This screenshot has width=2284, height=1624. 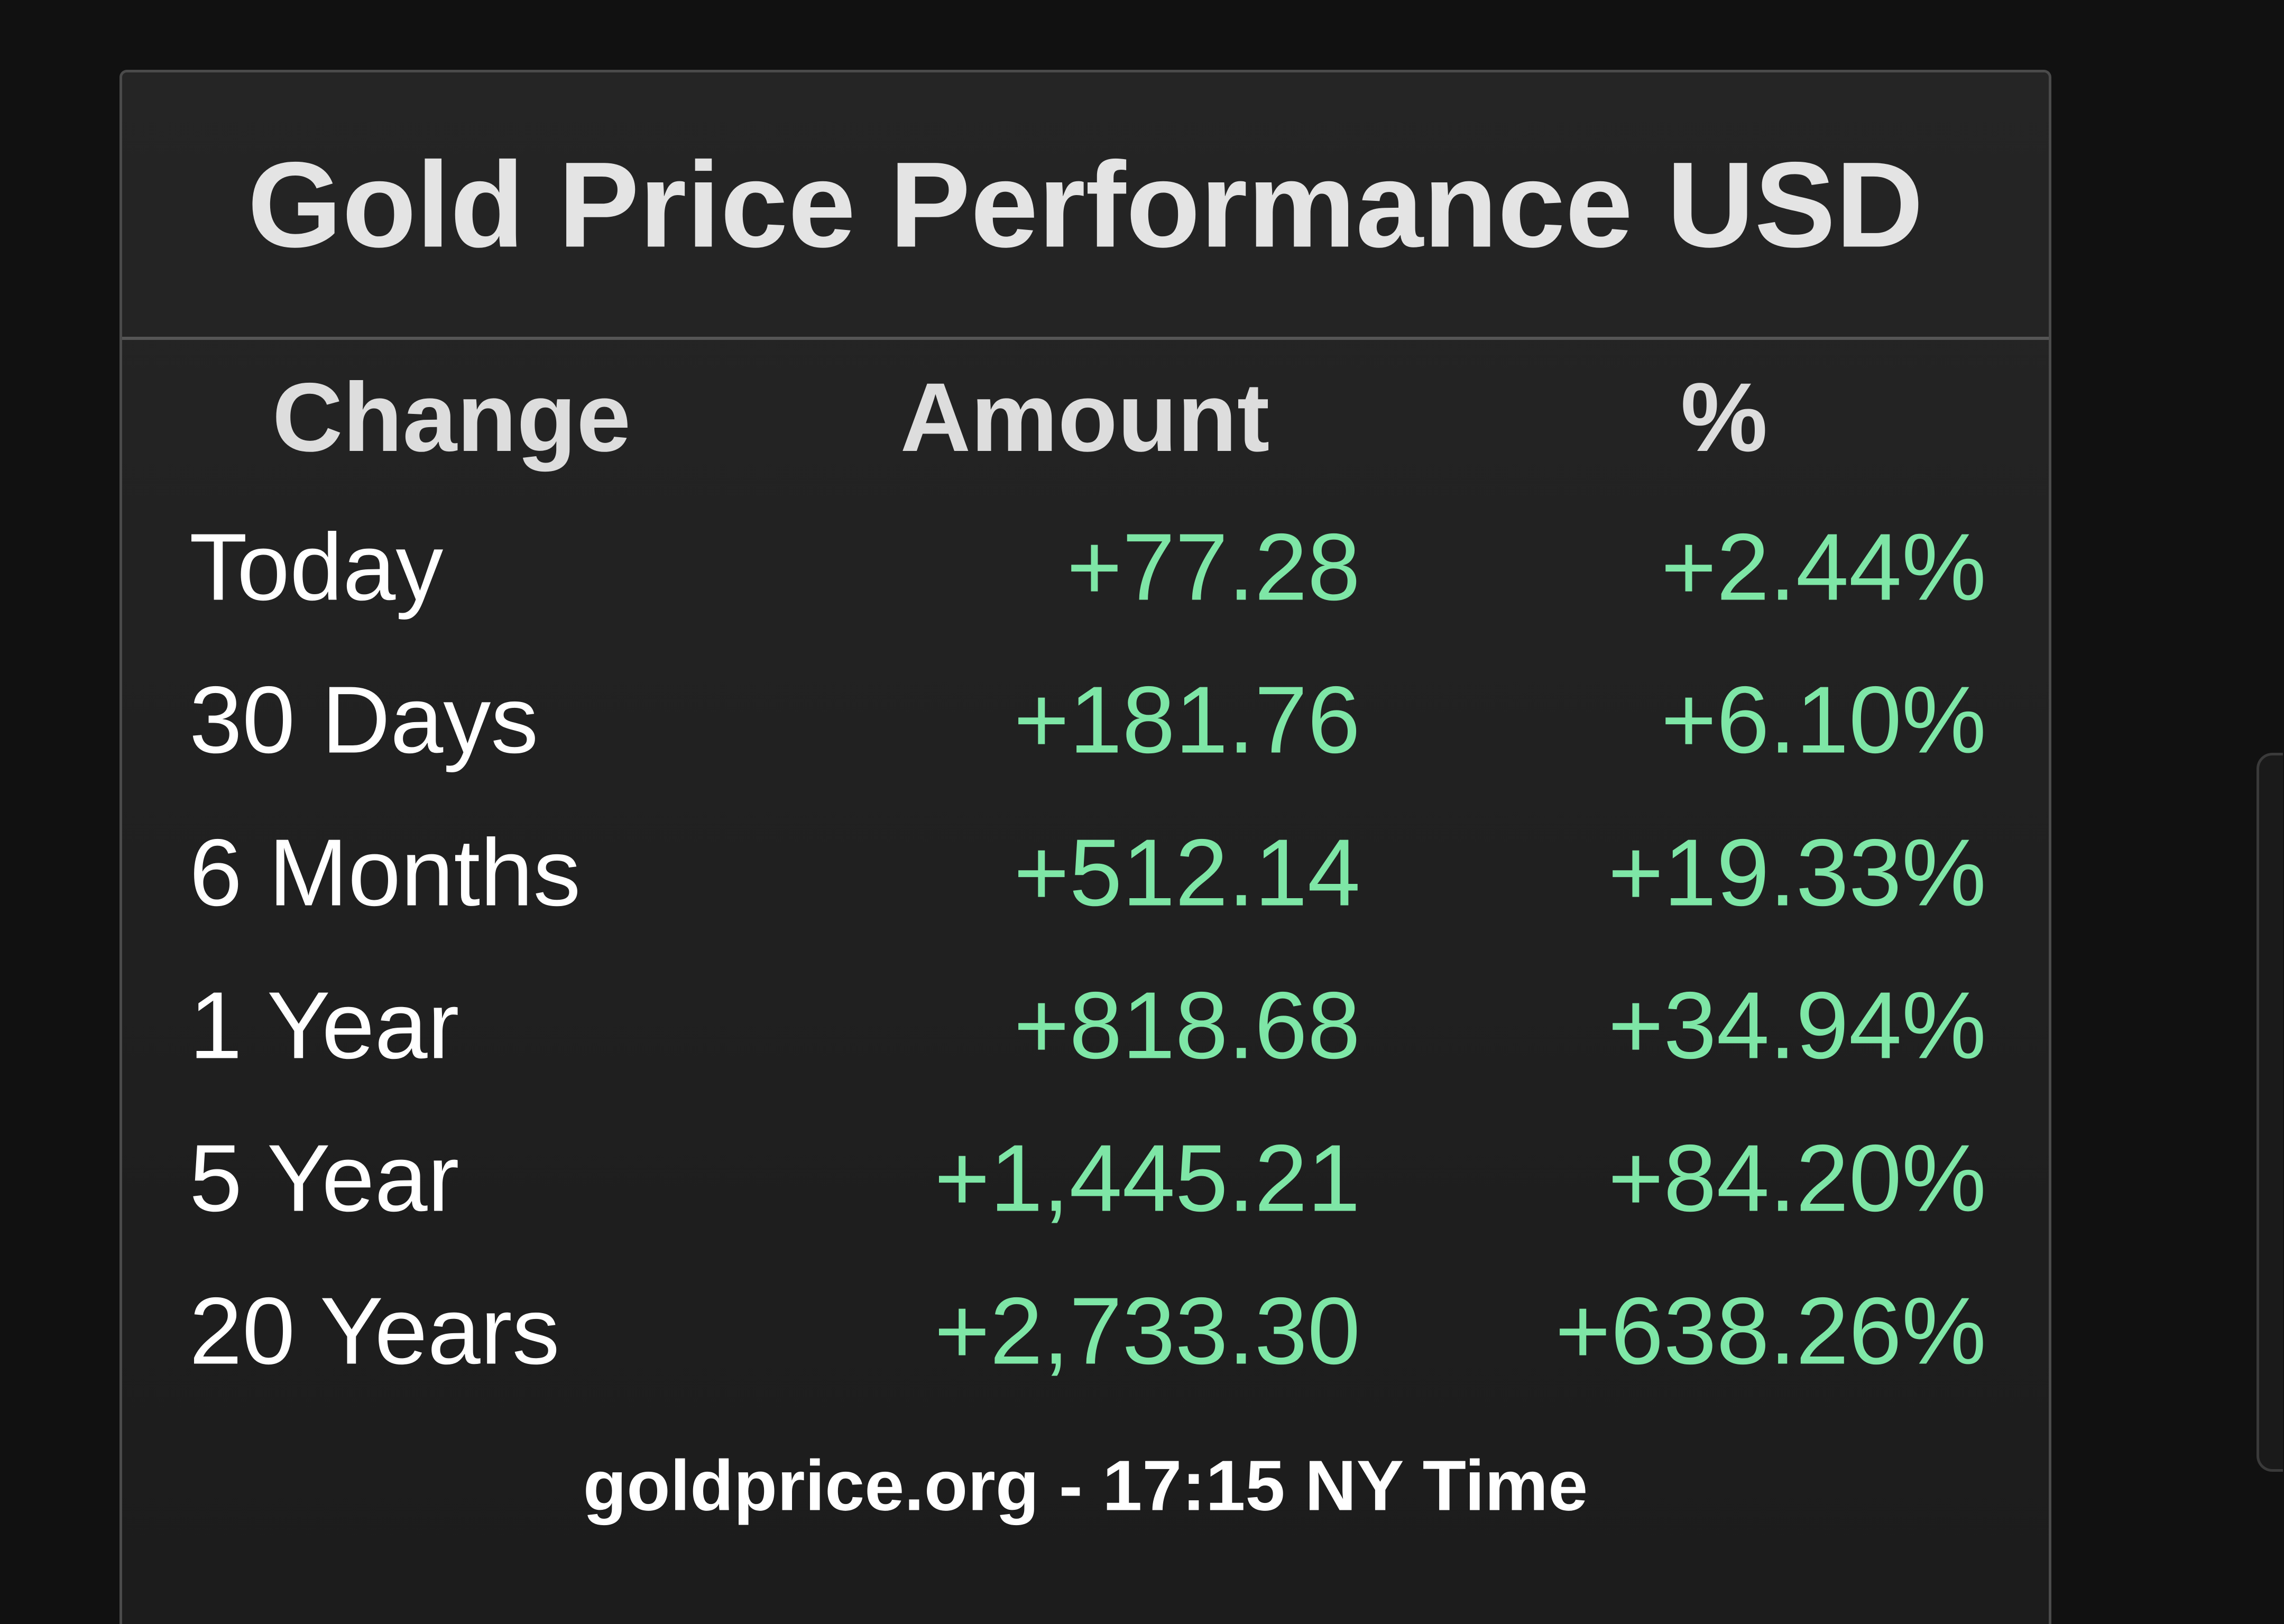 I want to click on row-label: 20 Years, so click(x=374, y=1331).